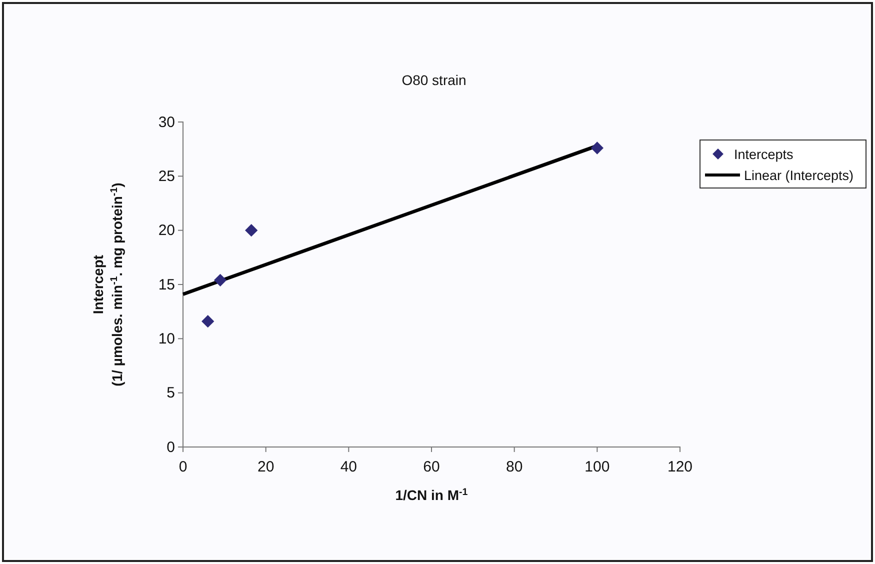  I want to click on y-tick-label: 30, so click(166, 122).